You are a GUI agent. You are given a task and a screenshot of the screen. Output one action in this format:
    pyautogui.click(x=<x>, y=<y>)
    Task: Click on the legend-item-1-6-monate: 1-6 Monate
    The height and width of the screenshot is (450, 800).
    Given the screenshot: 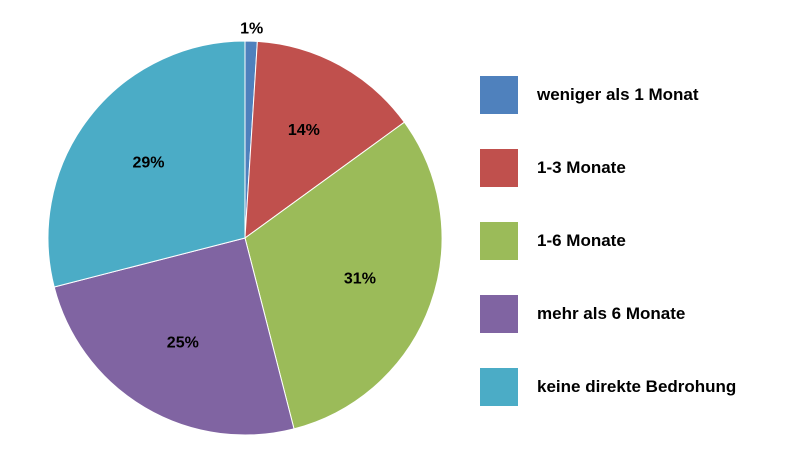 What is the action you would take?
    pyautogui.click(x=635, y=241)
    